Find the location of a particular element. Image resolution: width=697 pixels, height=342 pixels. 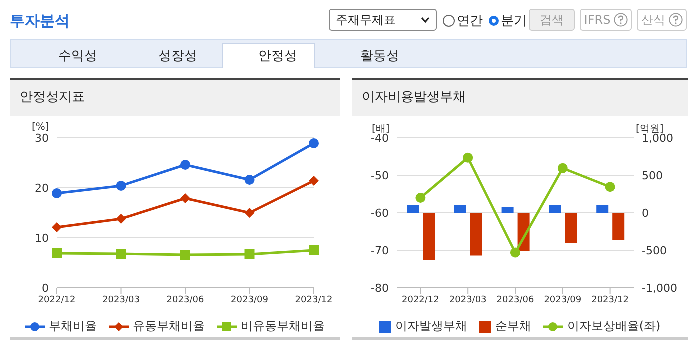

y-tick-label: 20 is located at coordinates (42, 188).